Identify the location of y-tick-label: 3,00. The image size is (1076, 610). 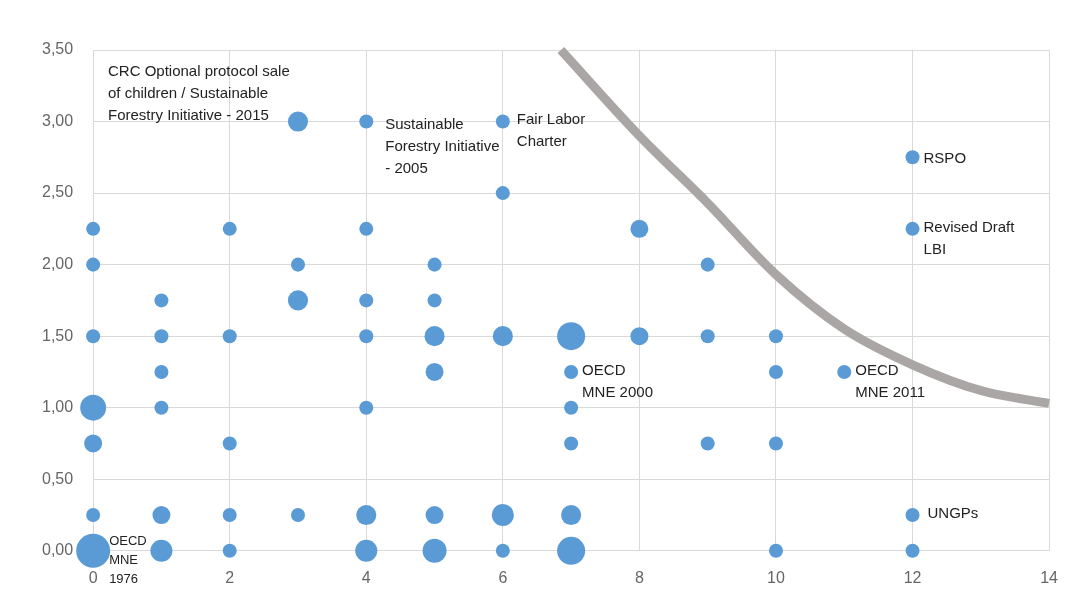
(58, 120).